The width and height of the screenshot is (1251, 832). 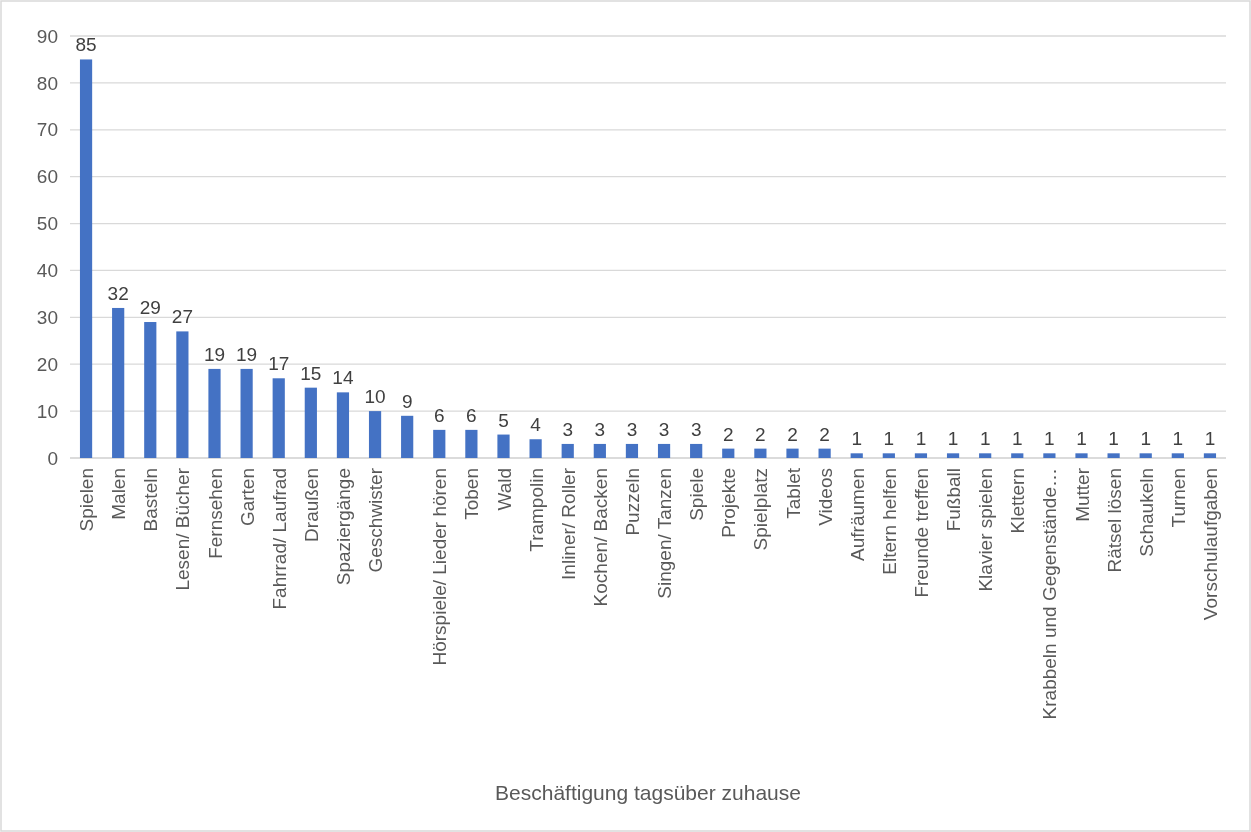 What do you see at coordinates (793, 493) in the screenshot?
I see `x-tick-label: Tablet` at bounding box center [793, 493].